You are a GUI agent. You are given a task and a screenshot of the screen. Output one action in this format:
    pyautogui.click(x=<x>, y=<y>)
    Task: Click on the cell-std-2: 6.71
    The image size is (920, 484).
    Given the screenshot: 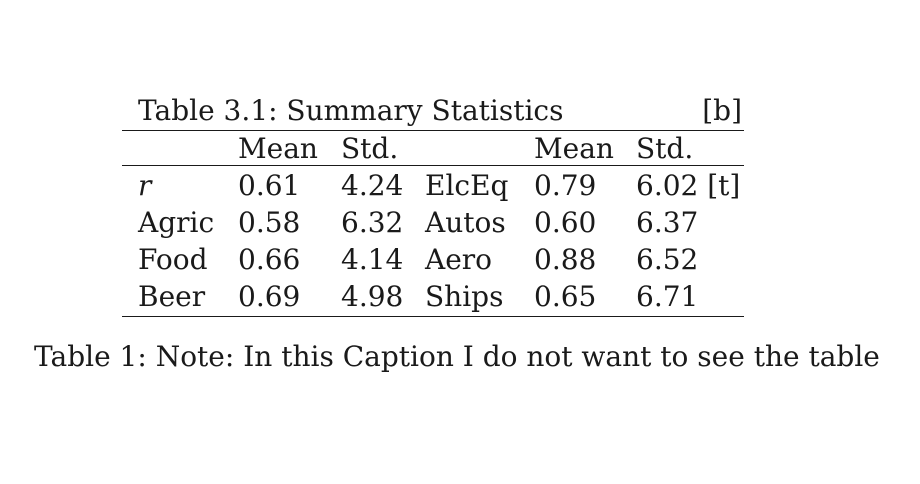 What is the action you would take?
    pyautogui.click(x=667, y=296)
    